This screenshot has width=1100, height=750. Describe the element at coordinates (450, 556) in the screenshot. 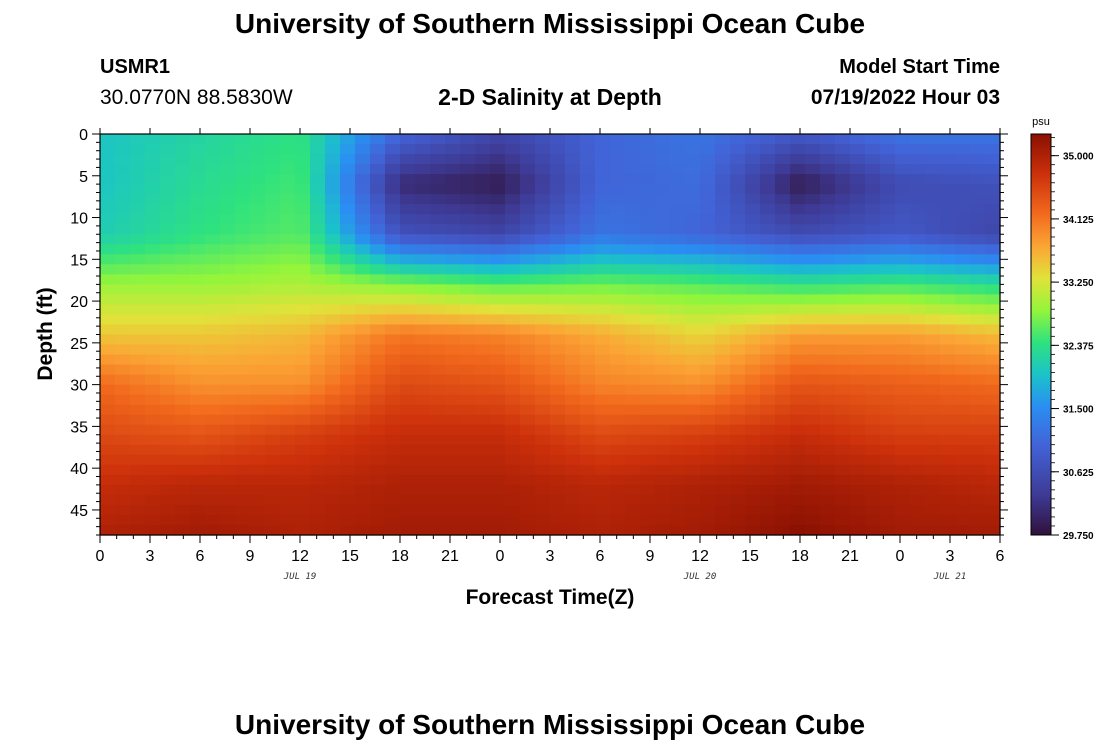

I see `x-tick-label: 21` at that location.